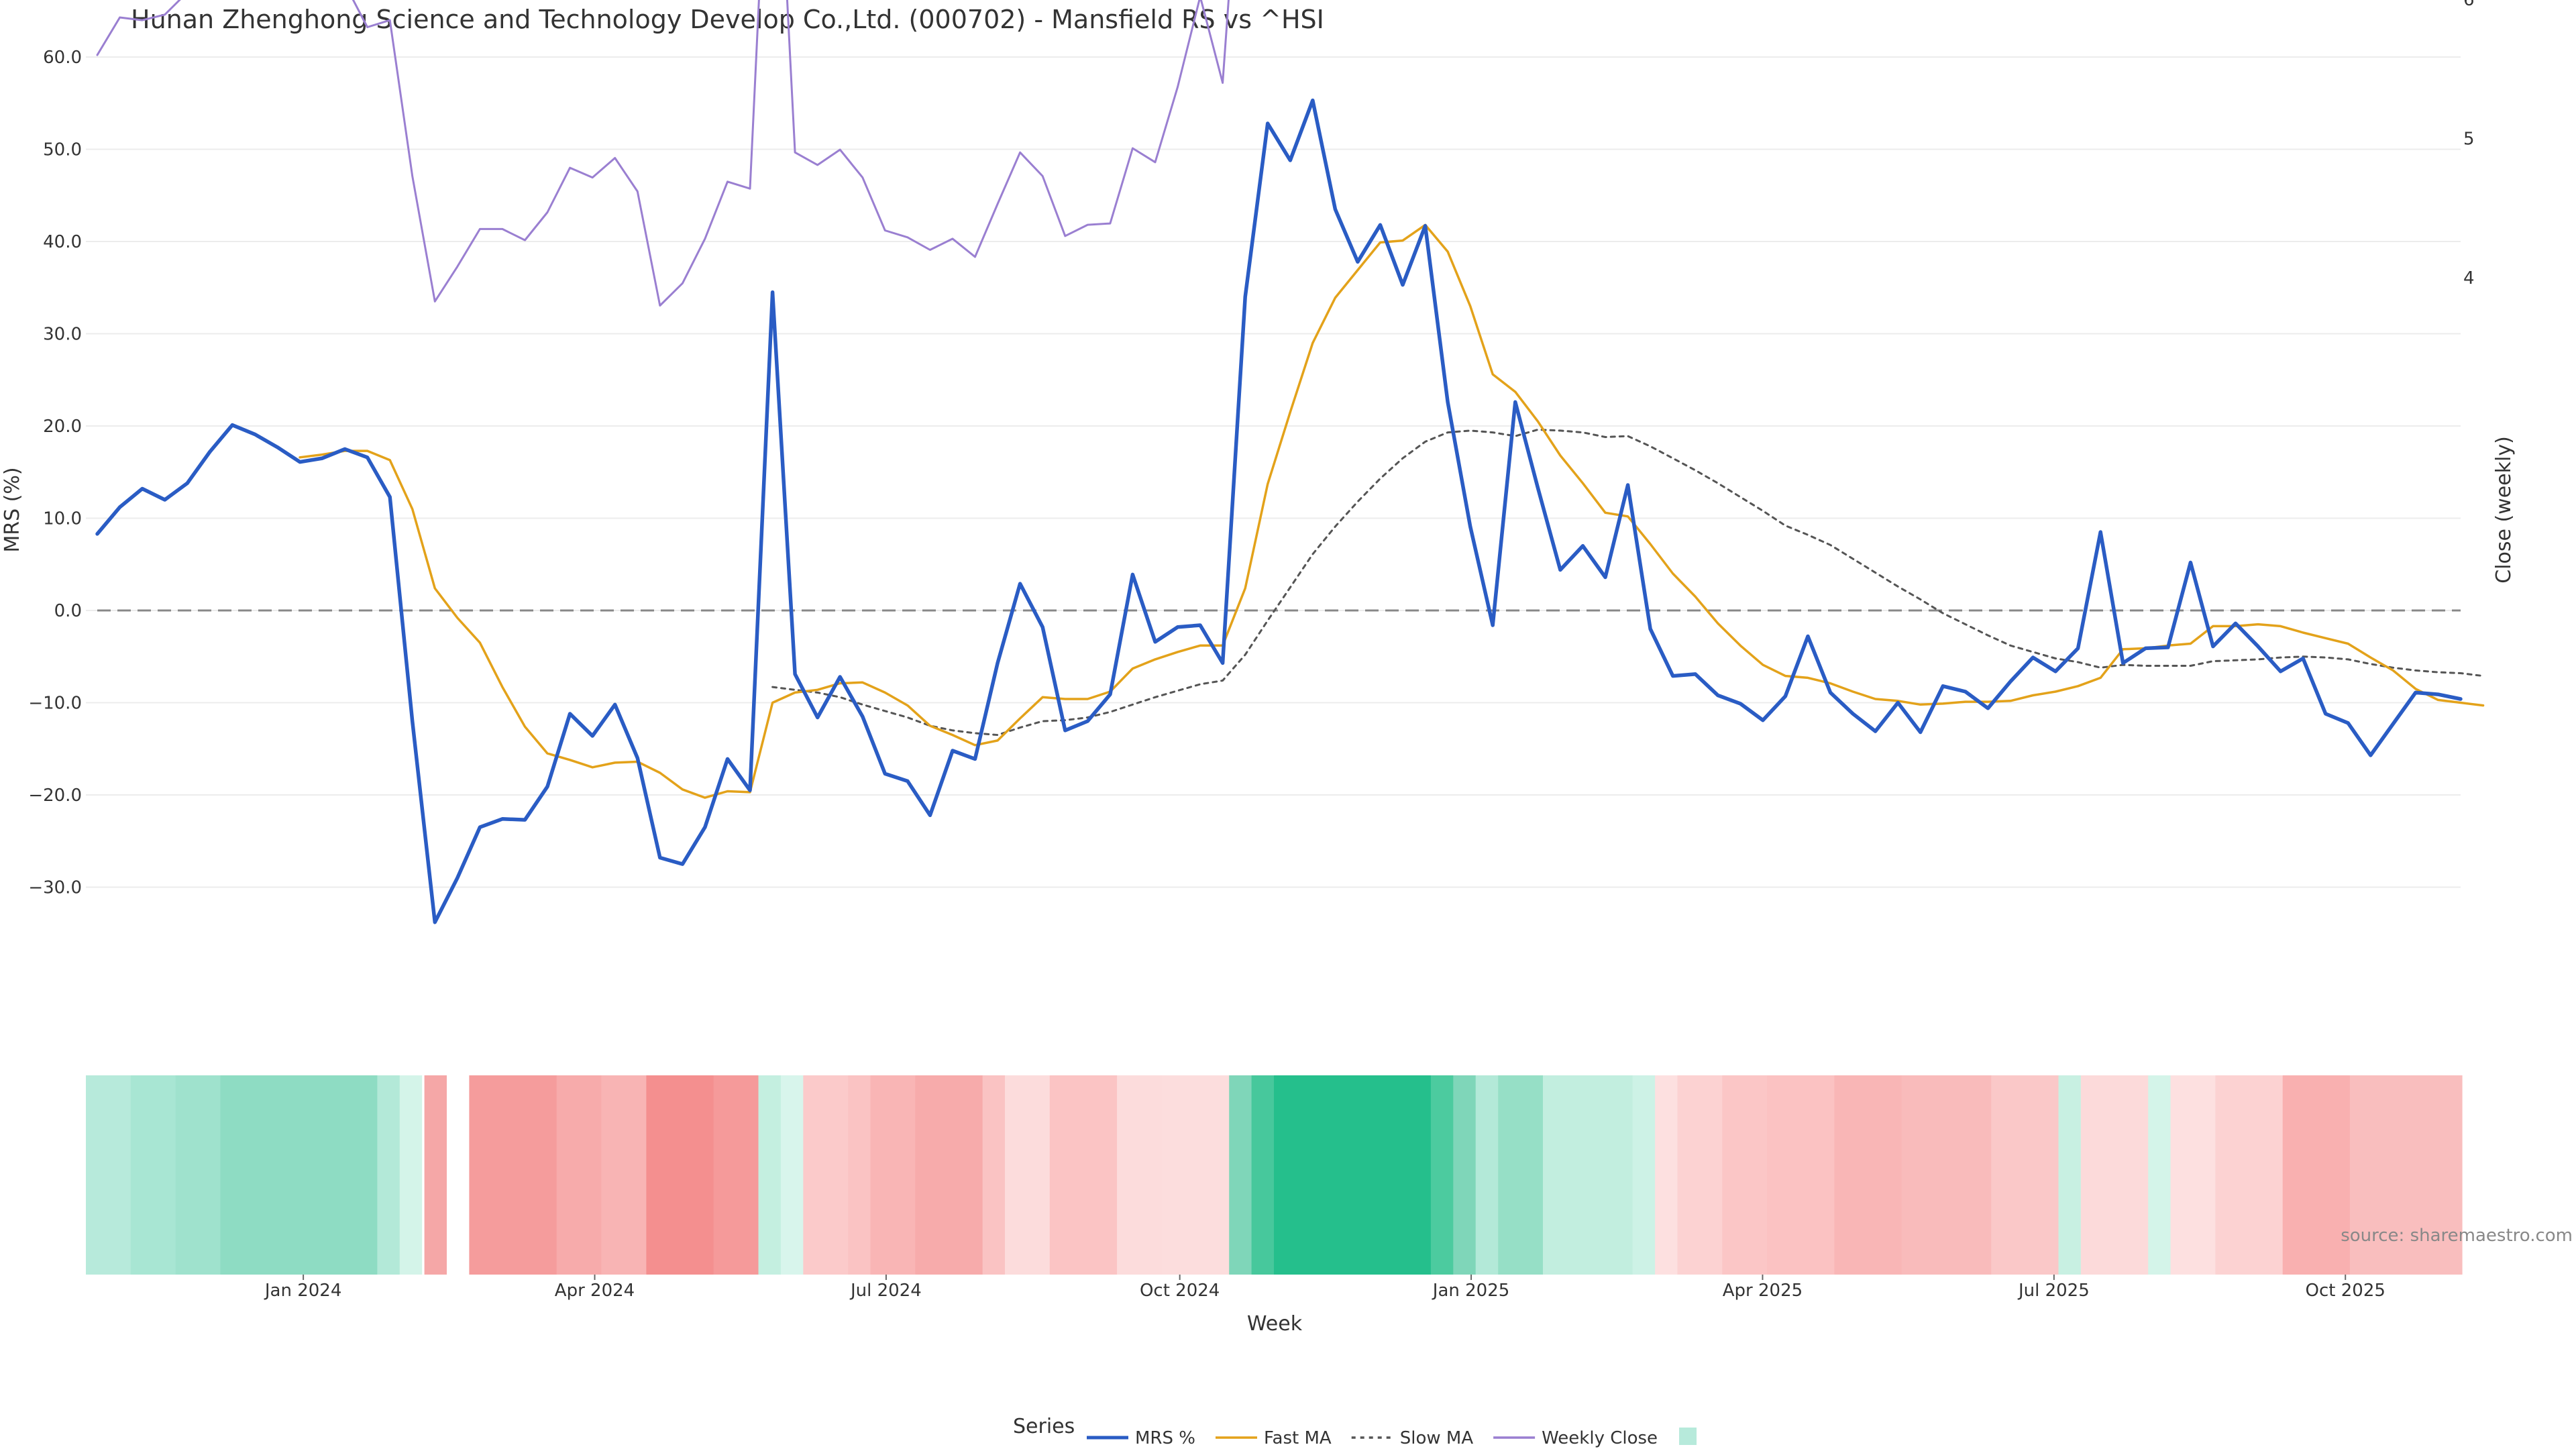 The width and height of the screenshot is (2576, 1449). I want to click on legend-item-fast: Fast MA, so click(1273, 1438).